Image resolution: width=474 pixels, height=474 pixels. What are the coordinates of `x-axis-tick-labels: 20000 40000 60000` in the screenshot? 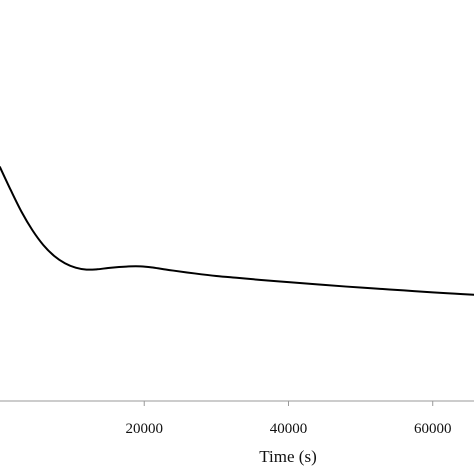 It's located at (288, 429).